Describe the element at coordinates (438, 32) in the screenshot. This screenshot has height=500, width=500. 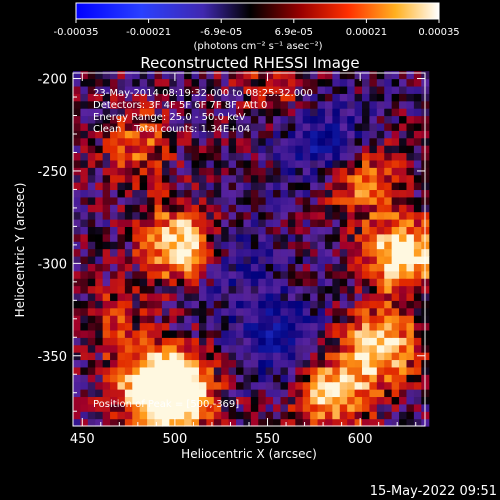
I see `colorbar-tick-label: 0.00035` at that location.